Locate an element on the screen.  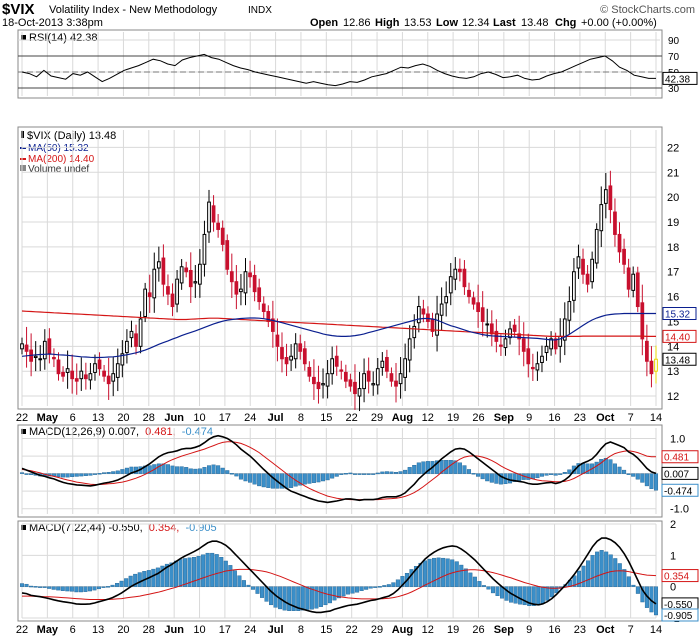
macd2-macd-line is located at coordinates (339, 575).